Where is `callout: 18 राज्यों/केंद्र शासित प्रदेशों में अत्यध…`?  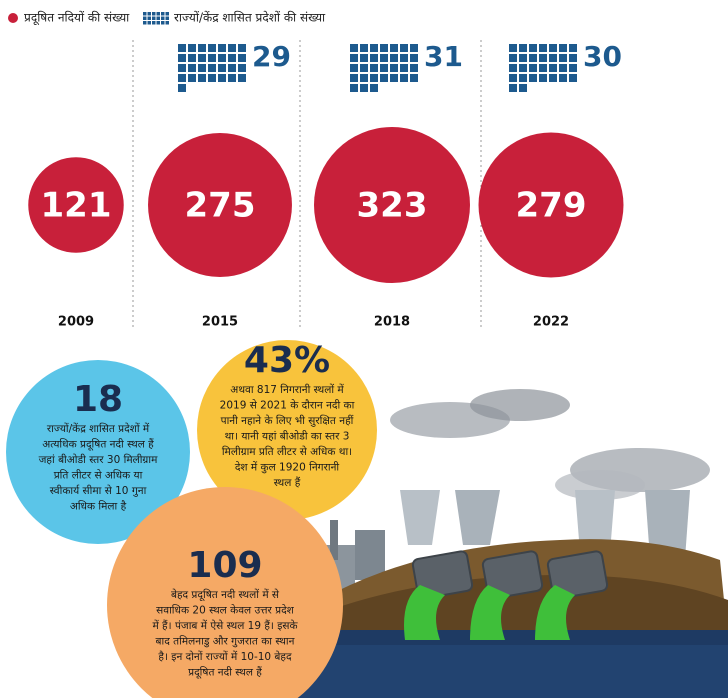
callout: 18 राज्यों/केंद्र शासित प्रदेशों में अत्यध… is located at coordinates (98, 452).